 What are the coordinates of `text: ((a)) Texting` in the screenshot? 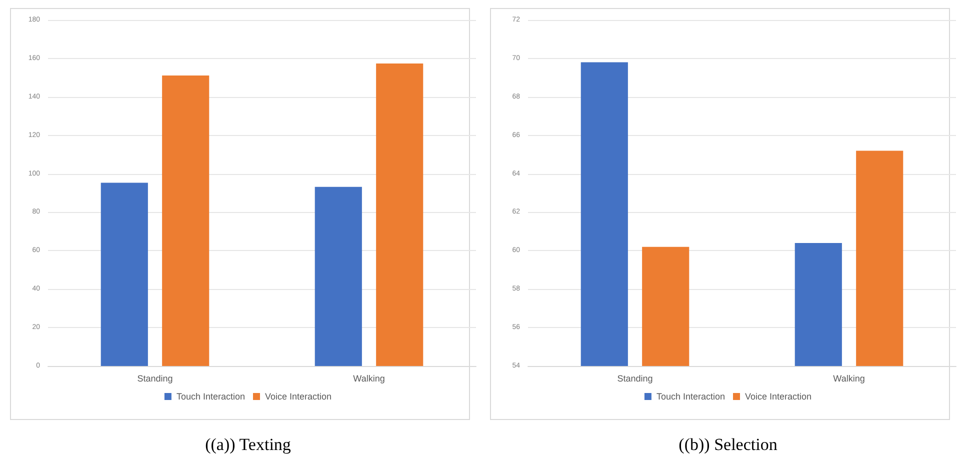 It's located at (248, 444).